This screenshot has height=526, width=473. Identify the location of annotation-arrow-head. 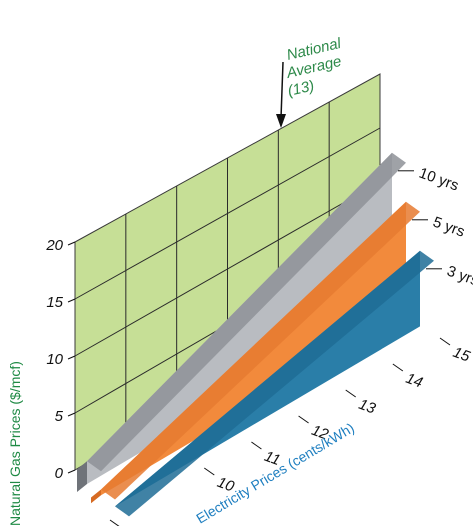
(281, 121).